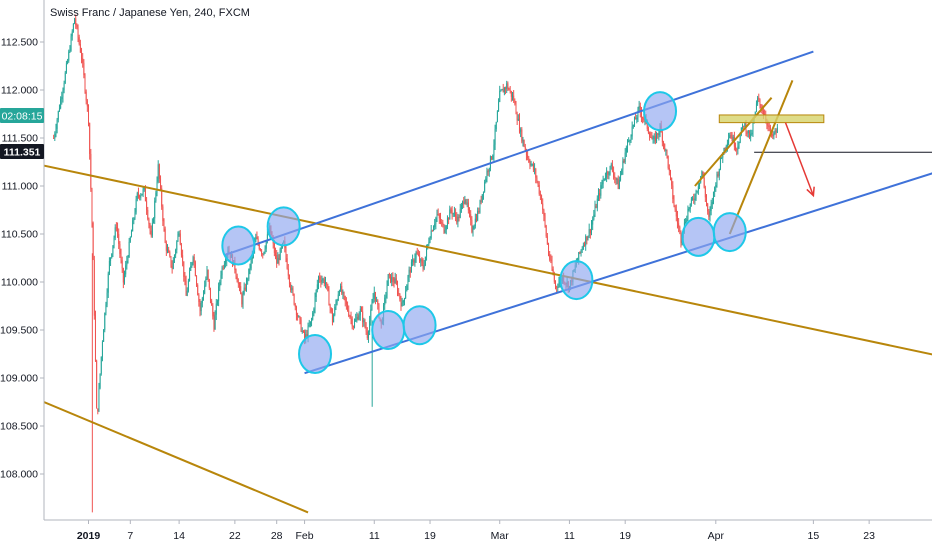 This screenshot has width=932, height=550. I want to click on resistance-zone-box, so click(771, 119).